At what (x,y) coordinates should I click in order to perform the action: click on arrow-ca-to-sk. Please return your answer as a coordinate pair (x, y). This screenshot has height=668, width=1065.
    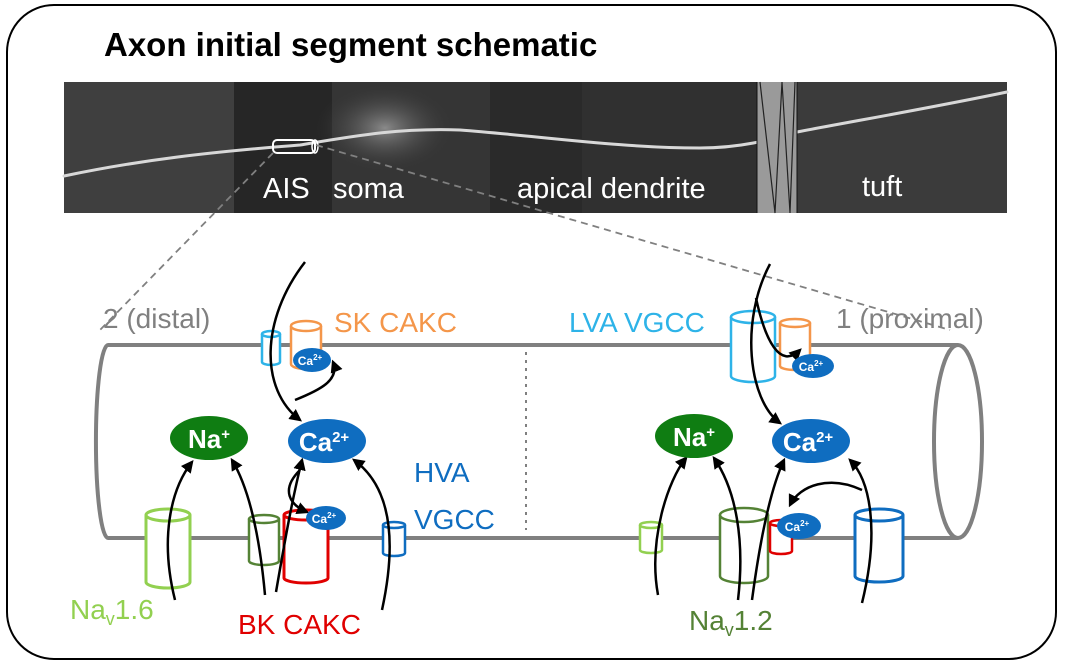
    Looking at the image, I should click on (318, 380).